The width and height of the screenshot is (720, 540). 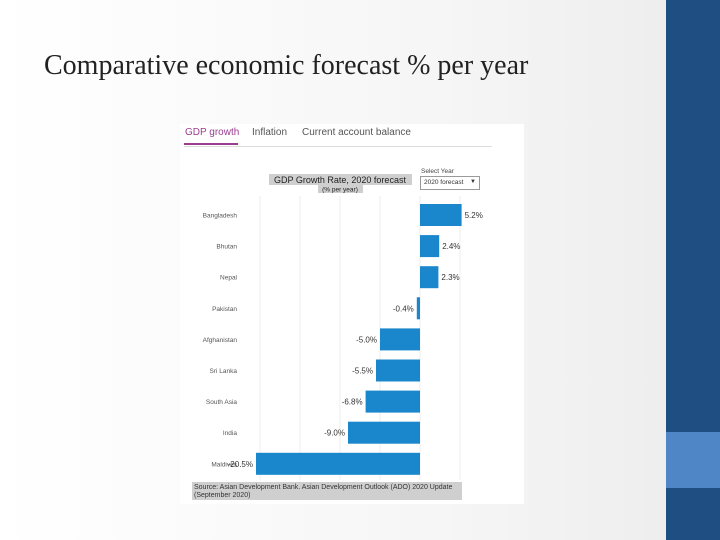 I want to click on chevron-down-icon: ▼, so click(x=473, y=182).